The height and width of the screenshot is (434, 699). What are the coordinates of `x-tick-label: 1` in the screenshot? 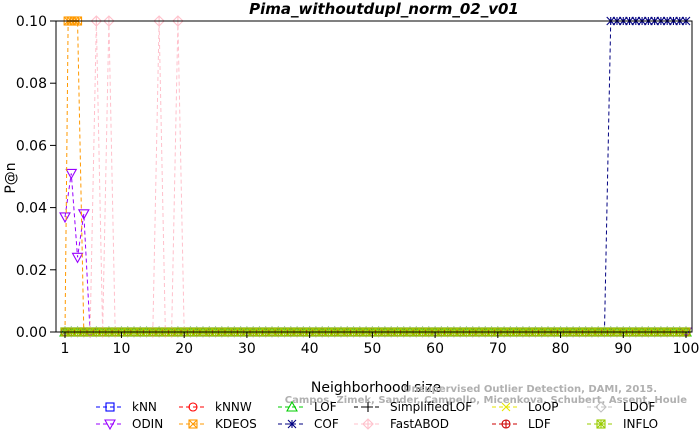 It's located at (65, 349).